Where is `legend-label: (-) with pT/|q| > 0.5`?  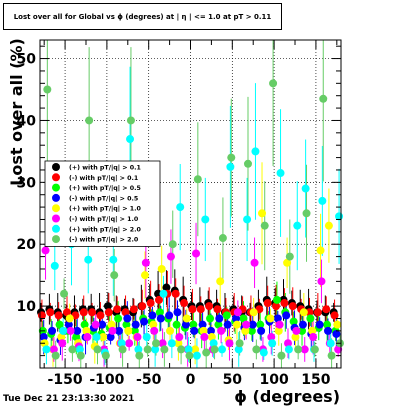
legend-label: (-) with pT/|q| > 0.5 is located at coordinates (103, 199).